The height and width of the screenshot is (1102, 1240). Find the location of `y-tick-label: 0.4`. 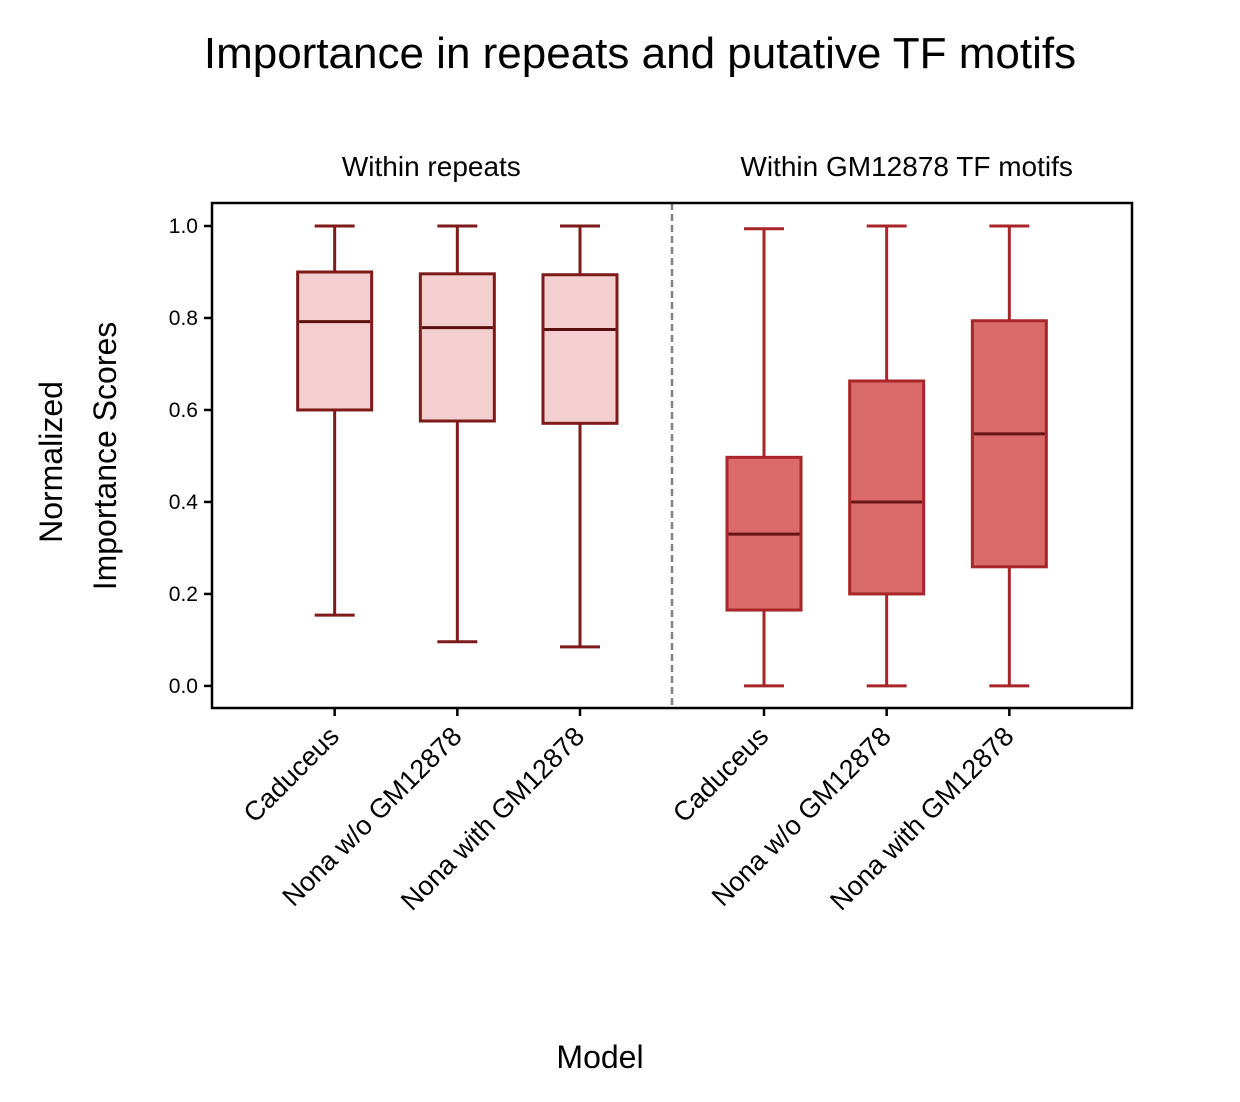

y-tick-label: 0.4 is located at coordinates (184, 502).